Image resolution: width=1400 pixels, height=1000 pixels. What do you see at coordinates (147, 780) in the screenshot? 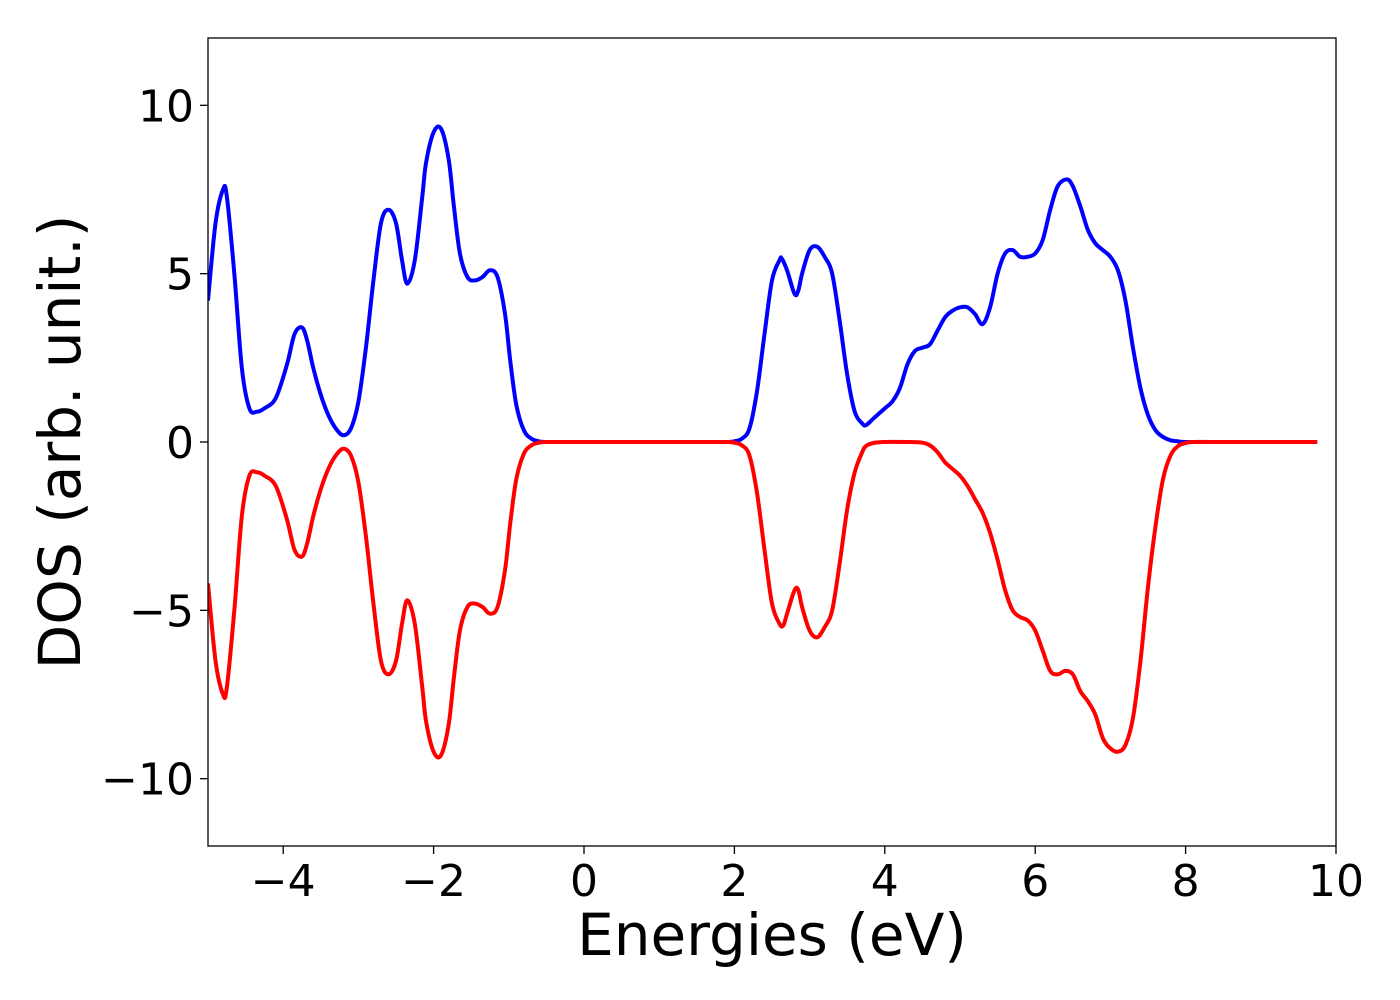
I see `y-tick-label: −10` at bounding box center [147, 780].